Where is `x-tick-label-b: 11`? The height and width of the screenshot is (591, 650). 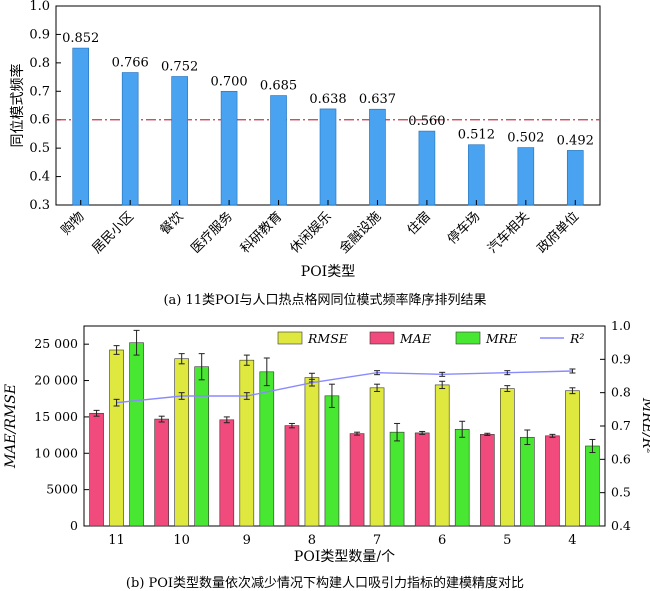 x-tick-label-b: 11 is located at coordinates (116, 540).